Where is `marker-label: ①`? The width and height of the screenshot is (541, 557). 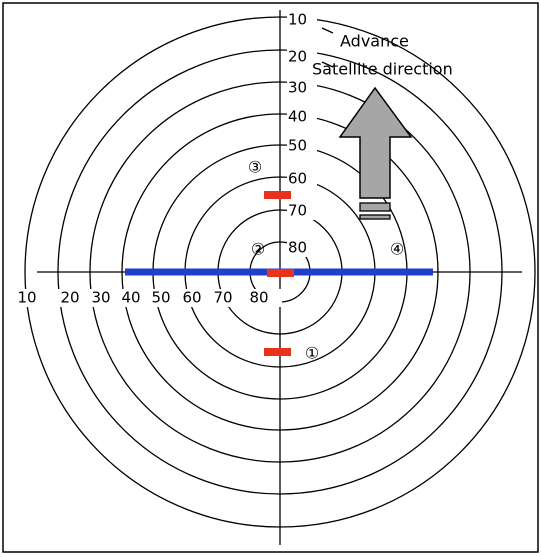 marker-label: ① is located at coordinates (312, 353).